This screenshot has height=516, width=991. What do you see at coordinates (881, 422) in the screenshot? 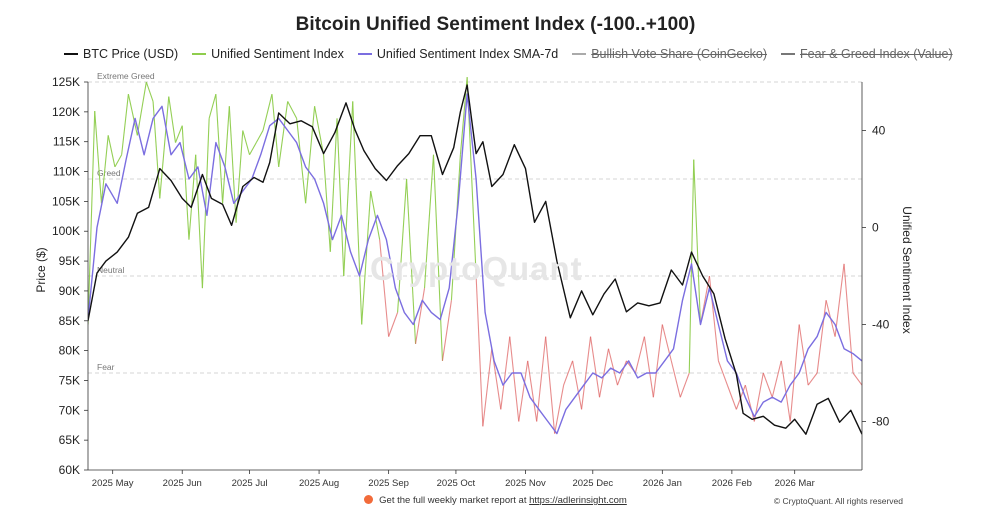
I see `y-tick-right-label: -80` at bounding box center [881, 422].